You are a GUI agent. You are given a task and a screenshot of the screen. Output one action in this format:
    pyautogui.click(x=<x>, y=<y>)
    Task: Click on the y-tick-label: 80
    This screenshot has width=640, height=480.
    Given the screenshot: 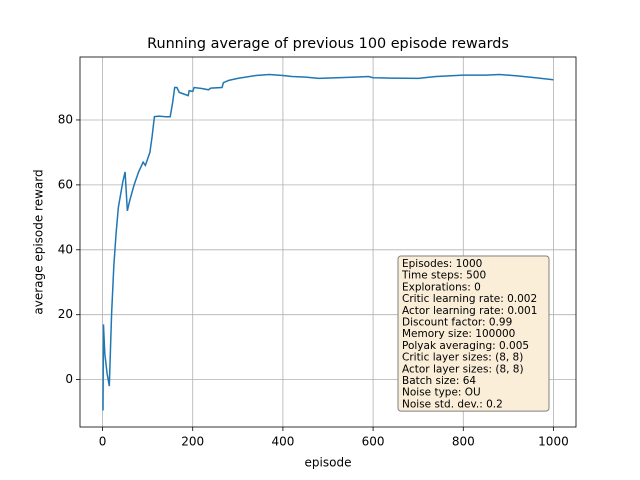 What is the action you would take?
    pyautogui.click(x=65, y=119)
    